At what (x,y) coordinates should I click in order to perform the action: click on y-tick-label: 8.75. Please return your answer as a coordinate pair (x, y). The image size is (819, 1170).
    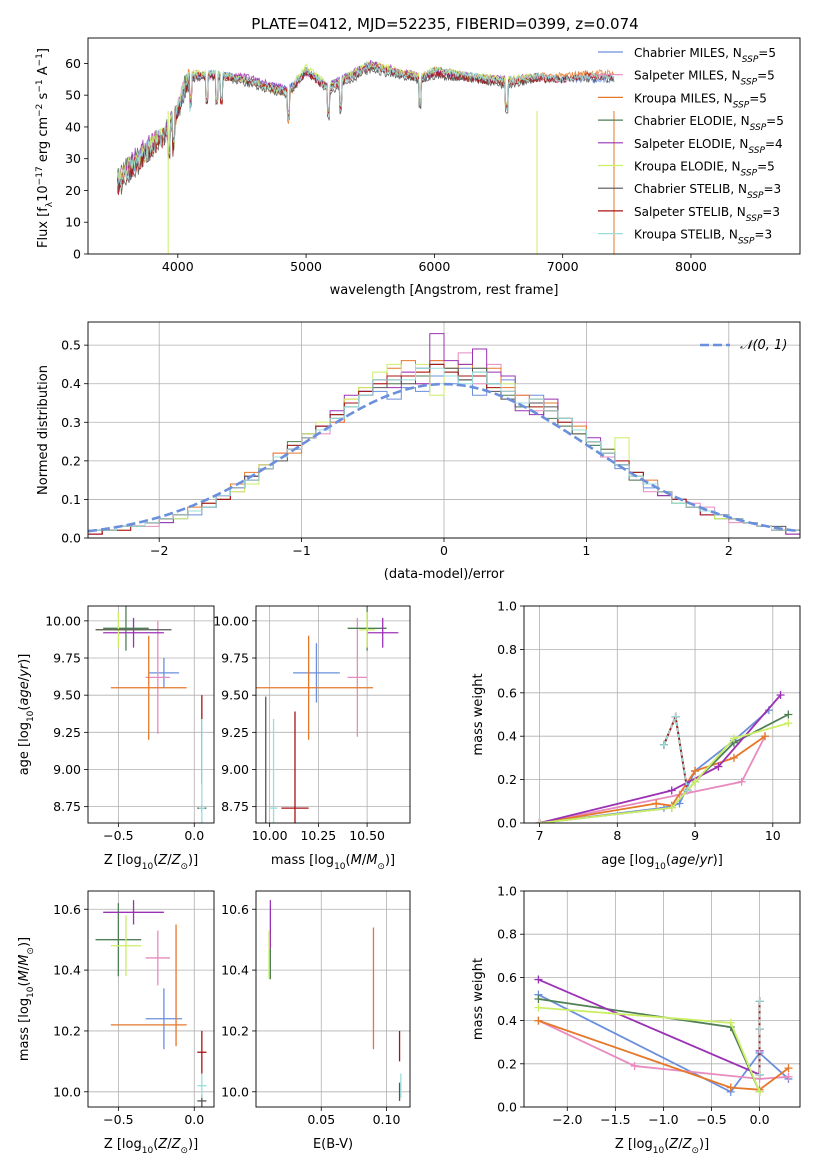
    Looking at the image, I should click on (67, 806).